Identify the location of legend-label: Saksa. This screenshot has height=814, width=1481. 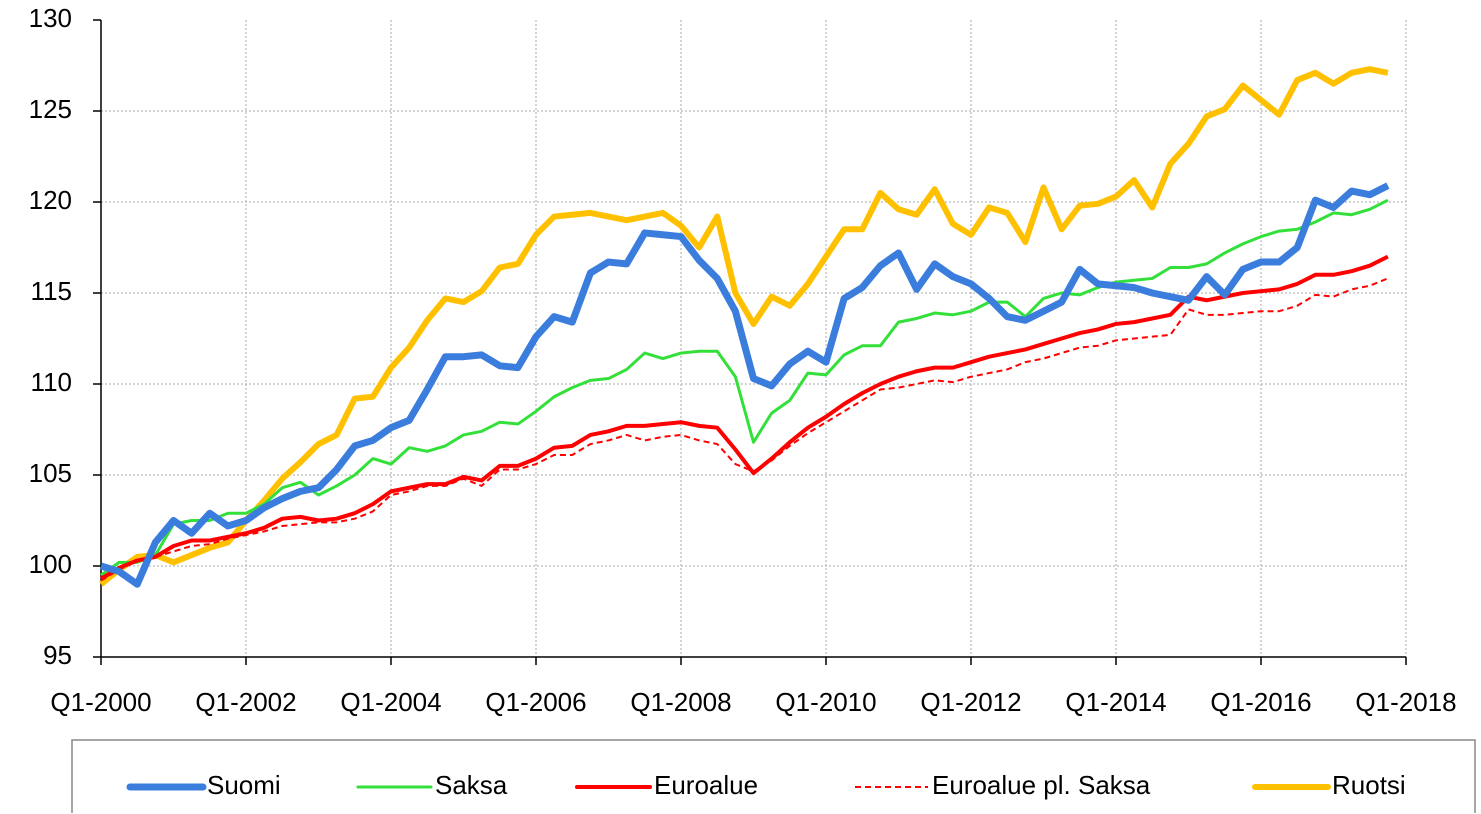
(471, 785).